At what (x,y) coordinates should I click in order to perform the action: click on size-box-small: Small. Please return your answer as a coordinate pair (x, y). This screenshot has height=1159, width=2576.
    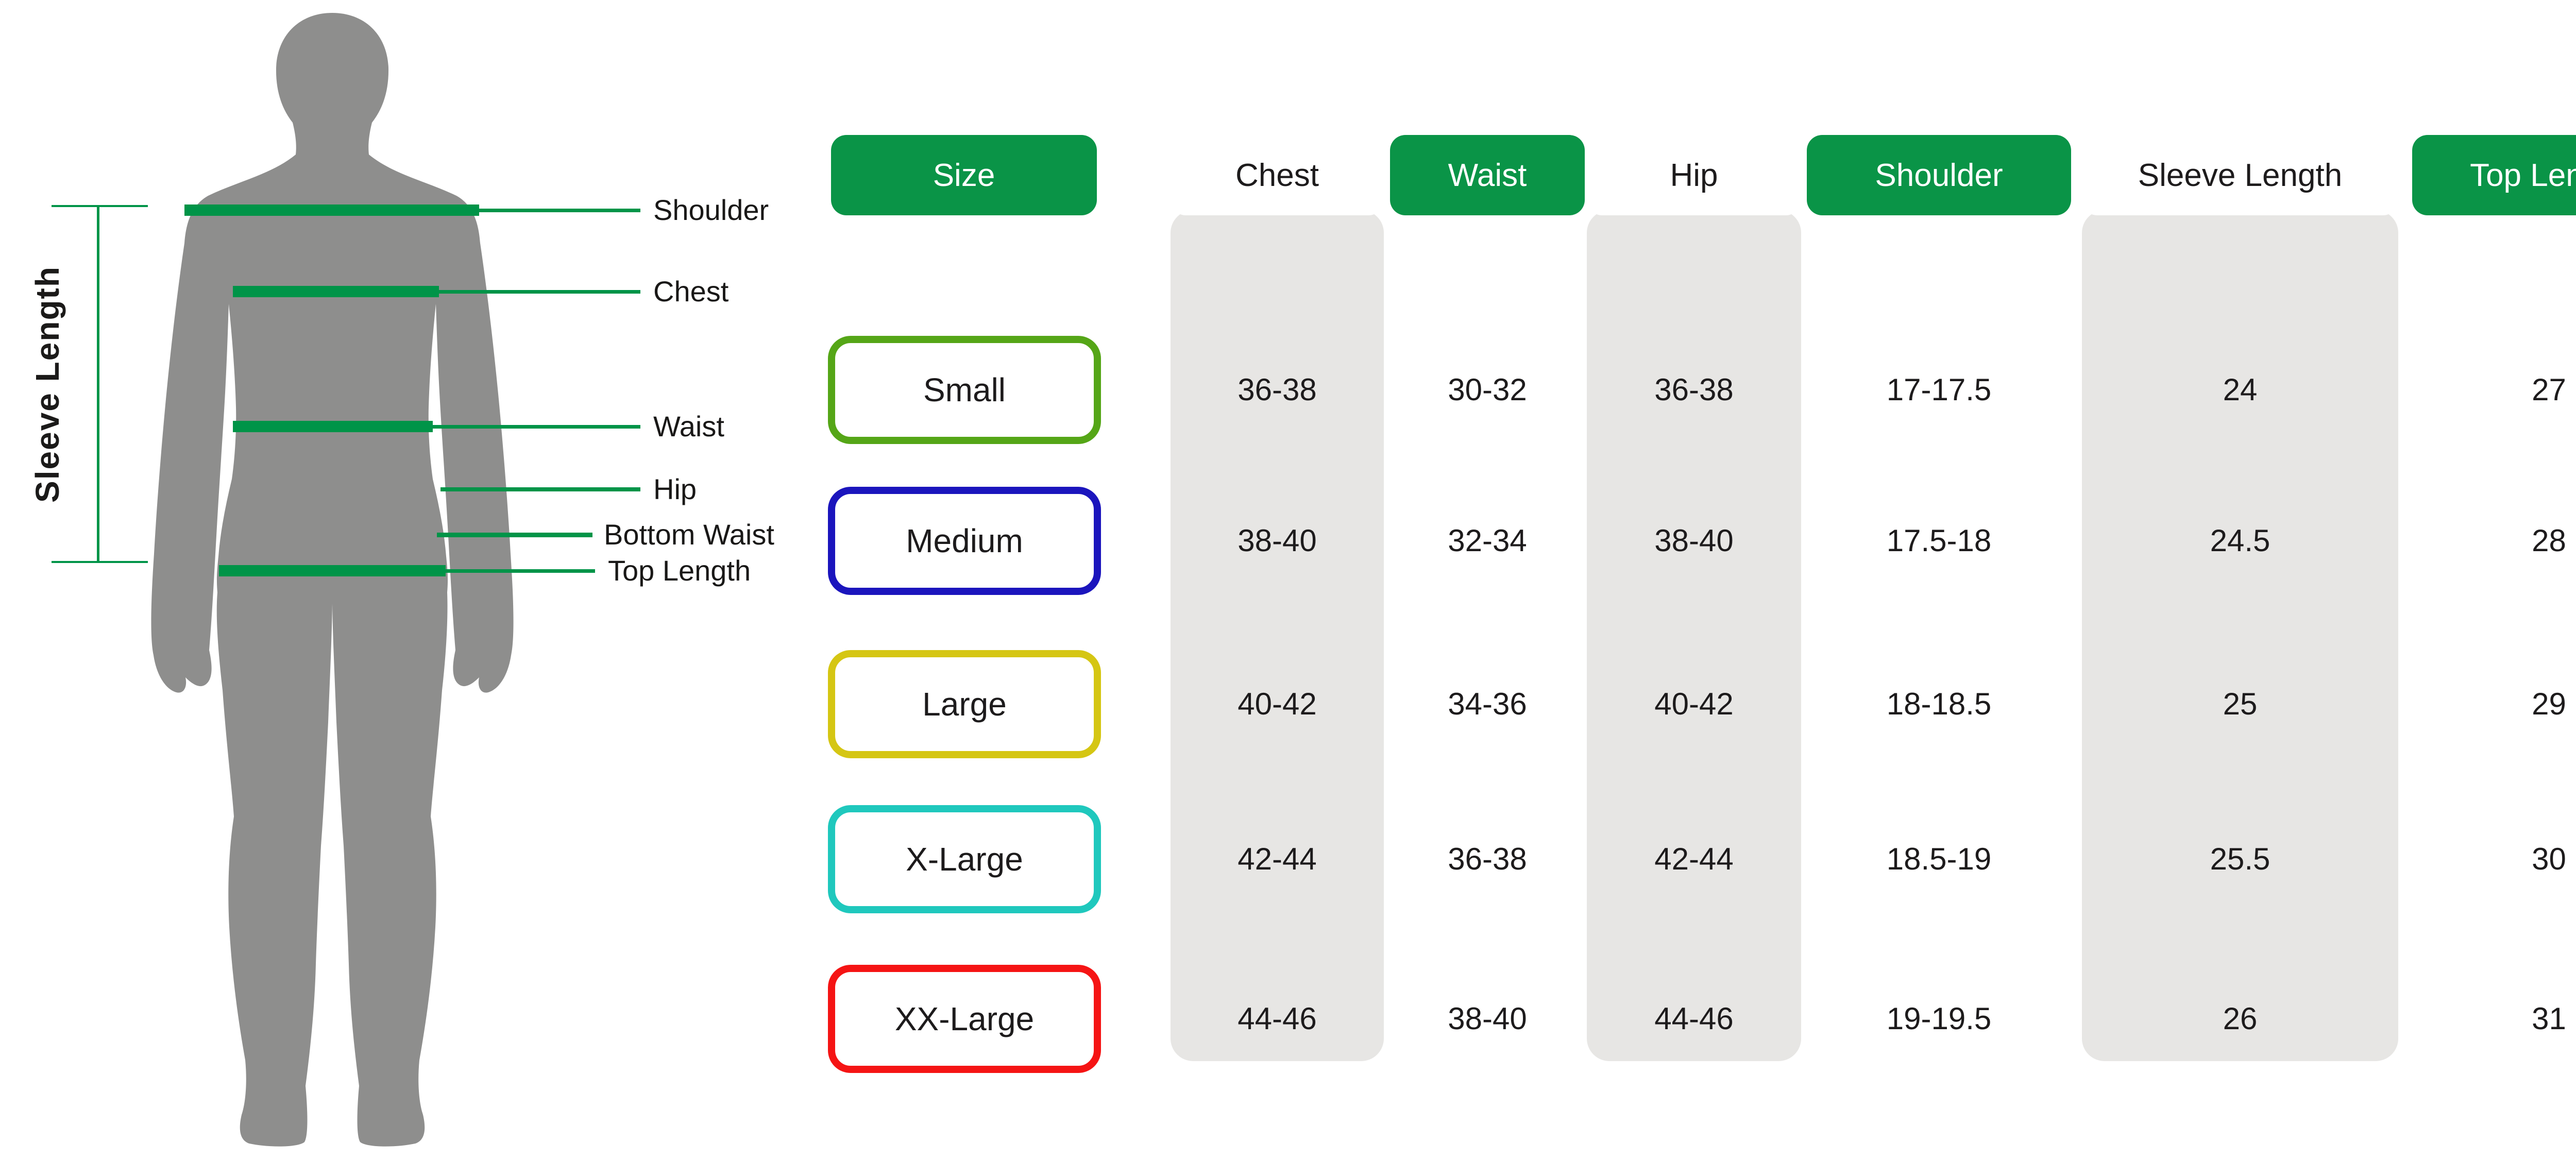
    Looking at the image, I should click on (965, 390).